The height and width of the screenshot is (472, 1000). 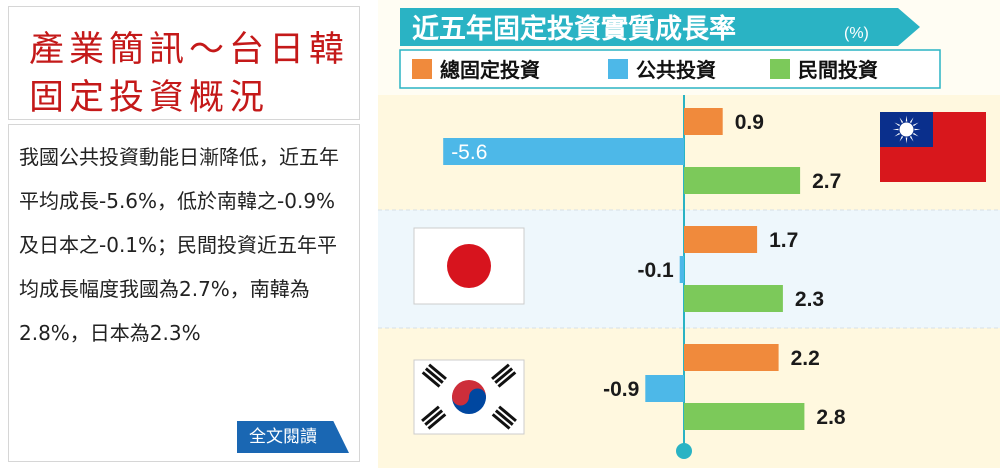 I want to click on legend-box, so click(x=670, y=69).